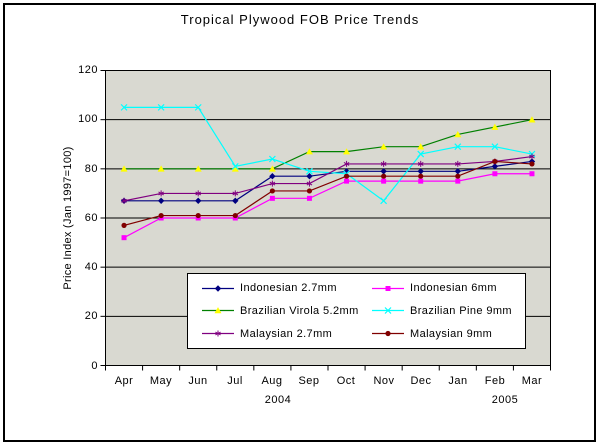  What do you see at coordinates (124, 381) in the screenshot?
I see `x-tick-label: Apr` at bounding box center [124, 381].